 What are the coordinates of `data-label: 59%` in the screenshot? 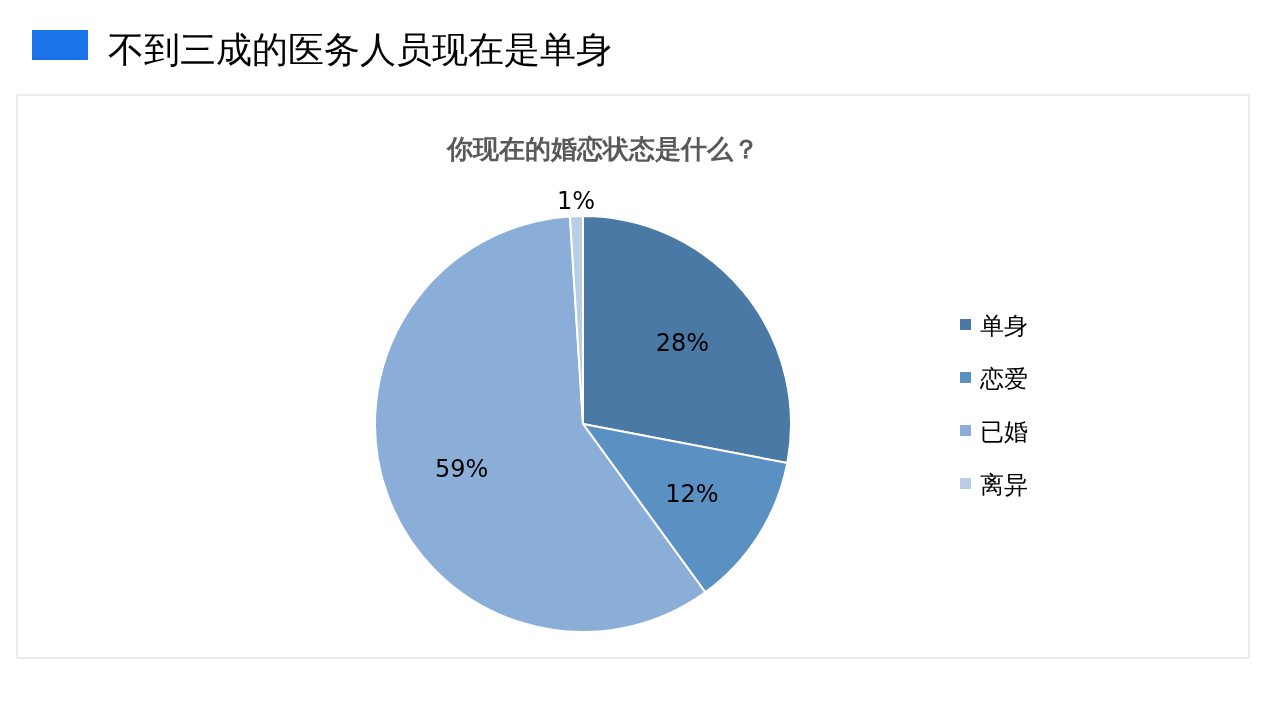 It's located at (461, 468).